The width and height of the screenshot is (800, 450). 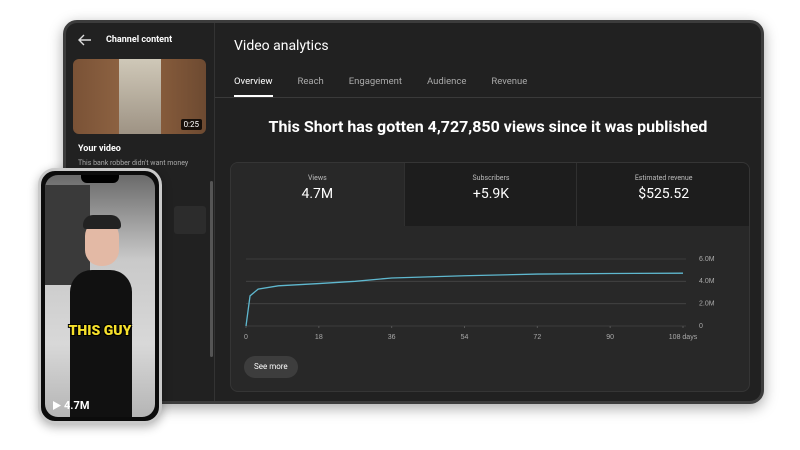 I want to click on bandana, so click(x=102, y=222).